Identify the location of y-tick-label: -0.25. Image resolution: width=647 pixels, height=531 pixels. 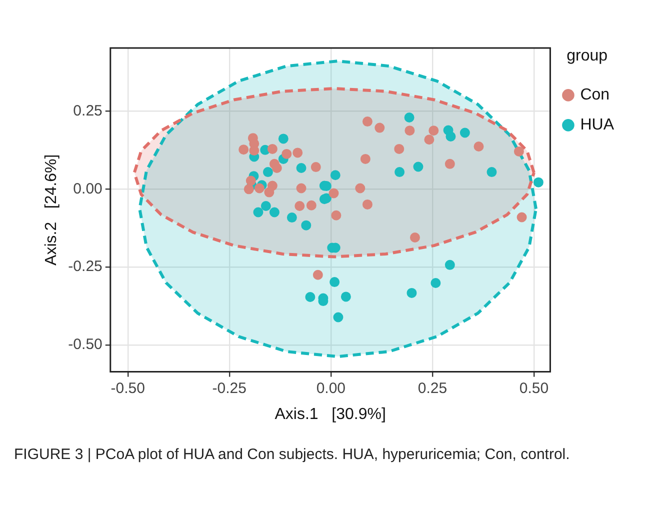
(85, 267).